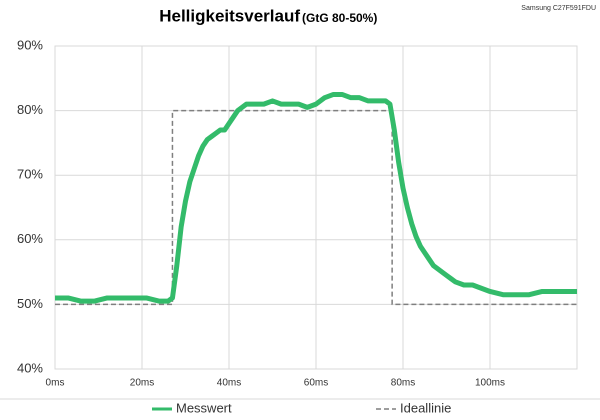 This screenshot has width=600, height=420. Describe the element at coordinates (425, 407) in the screenshot. I see `legend-label: Ideallinie` at that location.